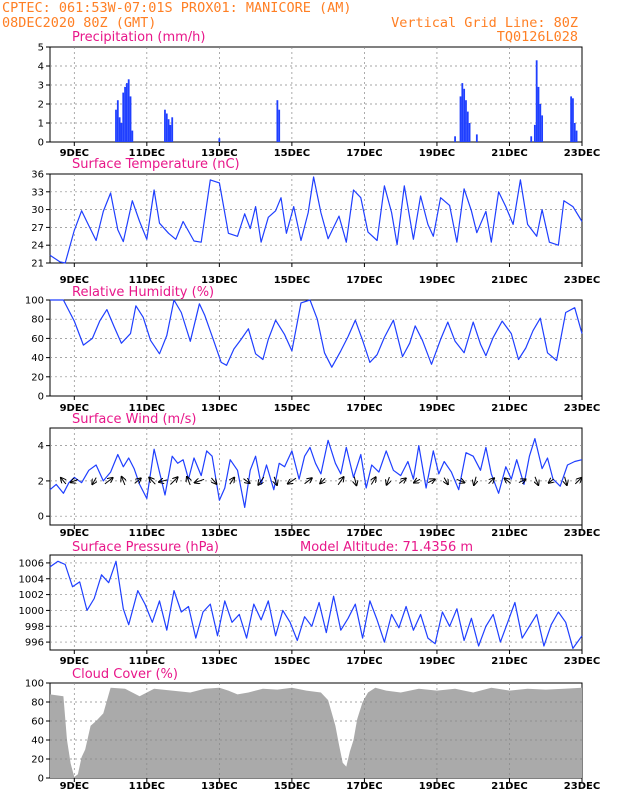 The image size is (618, 800). What do you see at coordinates (537, 37) in the screenshot?
I see `header-model-id: TQ0126L028` at bounding box center [537, 37].